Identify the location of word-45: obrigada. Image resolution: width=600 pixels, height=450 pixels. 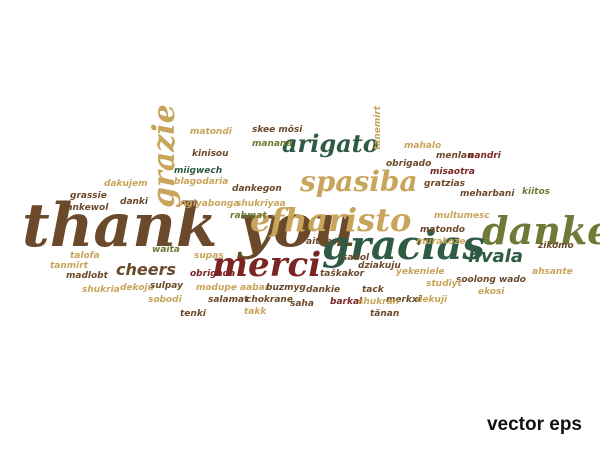
(213, 274).